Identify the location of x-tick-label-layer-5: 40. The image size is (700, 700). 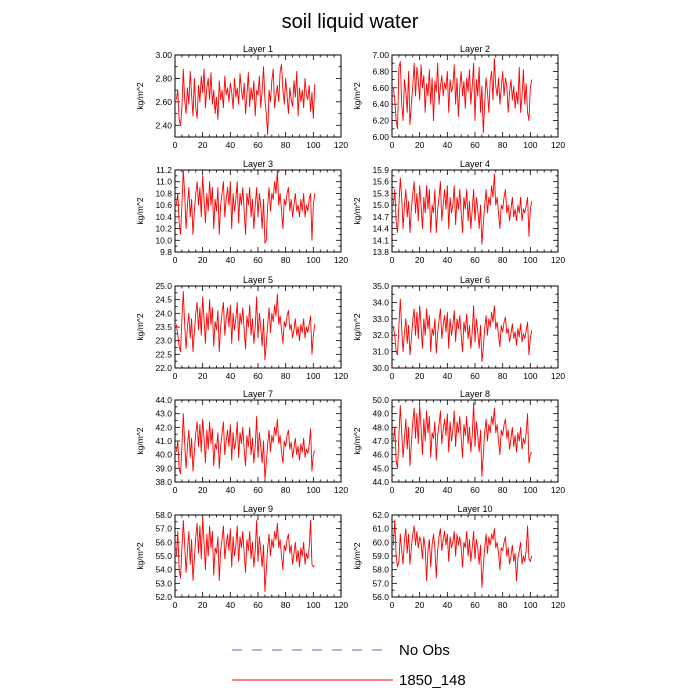
(231, 376).